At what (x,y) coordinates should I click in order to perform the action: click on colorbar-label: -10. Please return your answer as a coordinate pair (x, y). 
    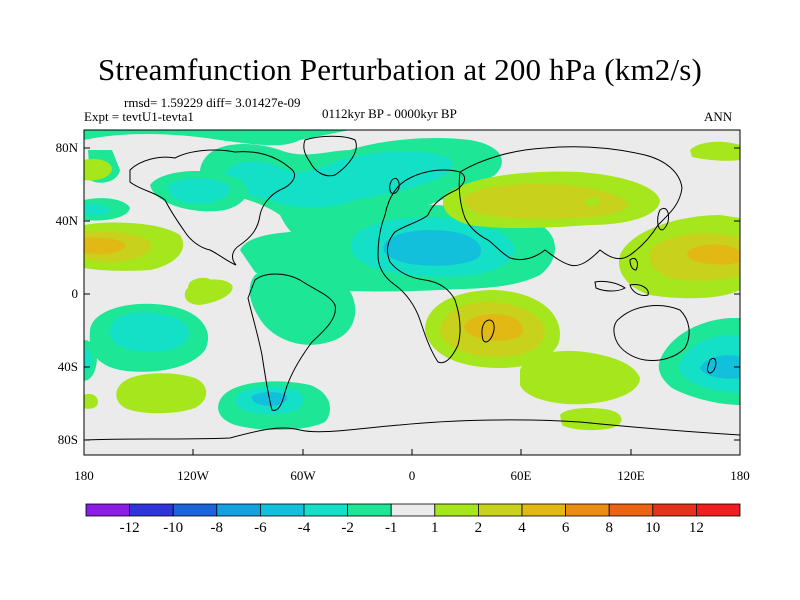
    Looking at the image, I should click on (173, 528).